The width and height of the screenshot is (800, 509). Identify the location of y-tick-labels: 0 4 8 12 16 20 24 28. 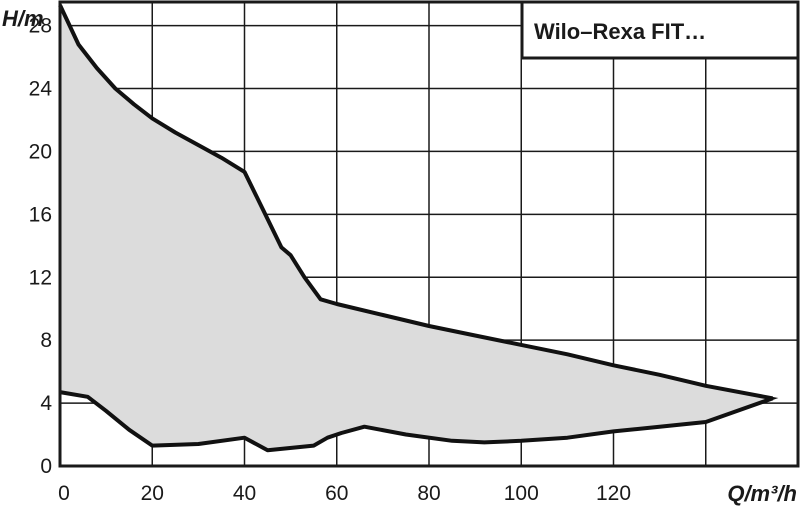
(41, 246).